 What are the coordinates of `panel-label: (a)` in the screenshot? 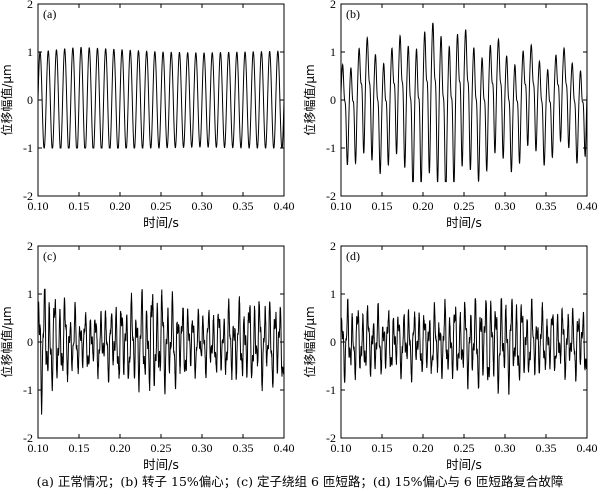 It's located at (49, 14).